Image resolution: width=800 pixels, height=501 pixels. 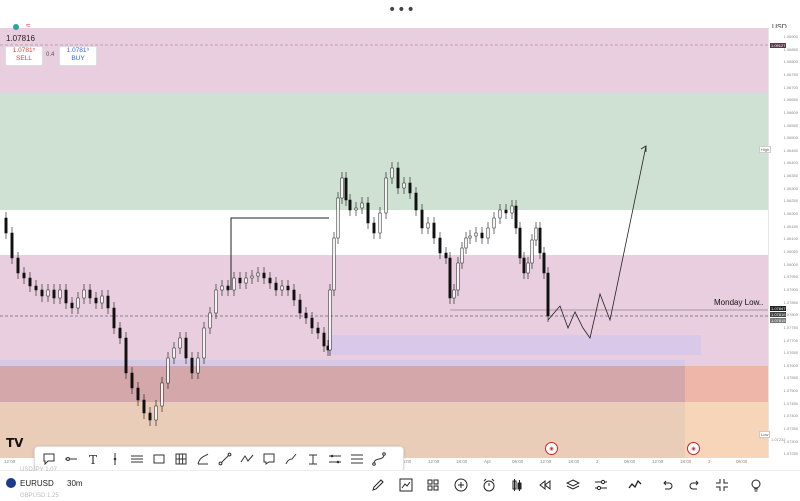 What do you see at coordinates (24, 56) in the screenshot?
I see `sell-button: 1.0781⁵ SELL` at bounding box center [24, 56].